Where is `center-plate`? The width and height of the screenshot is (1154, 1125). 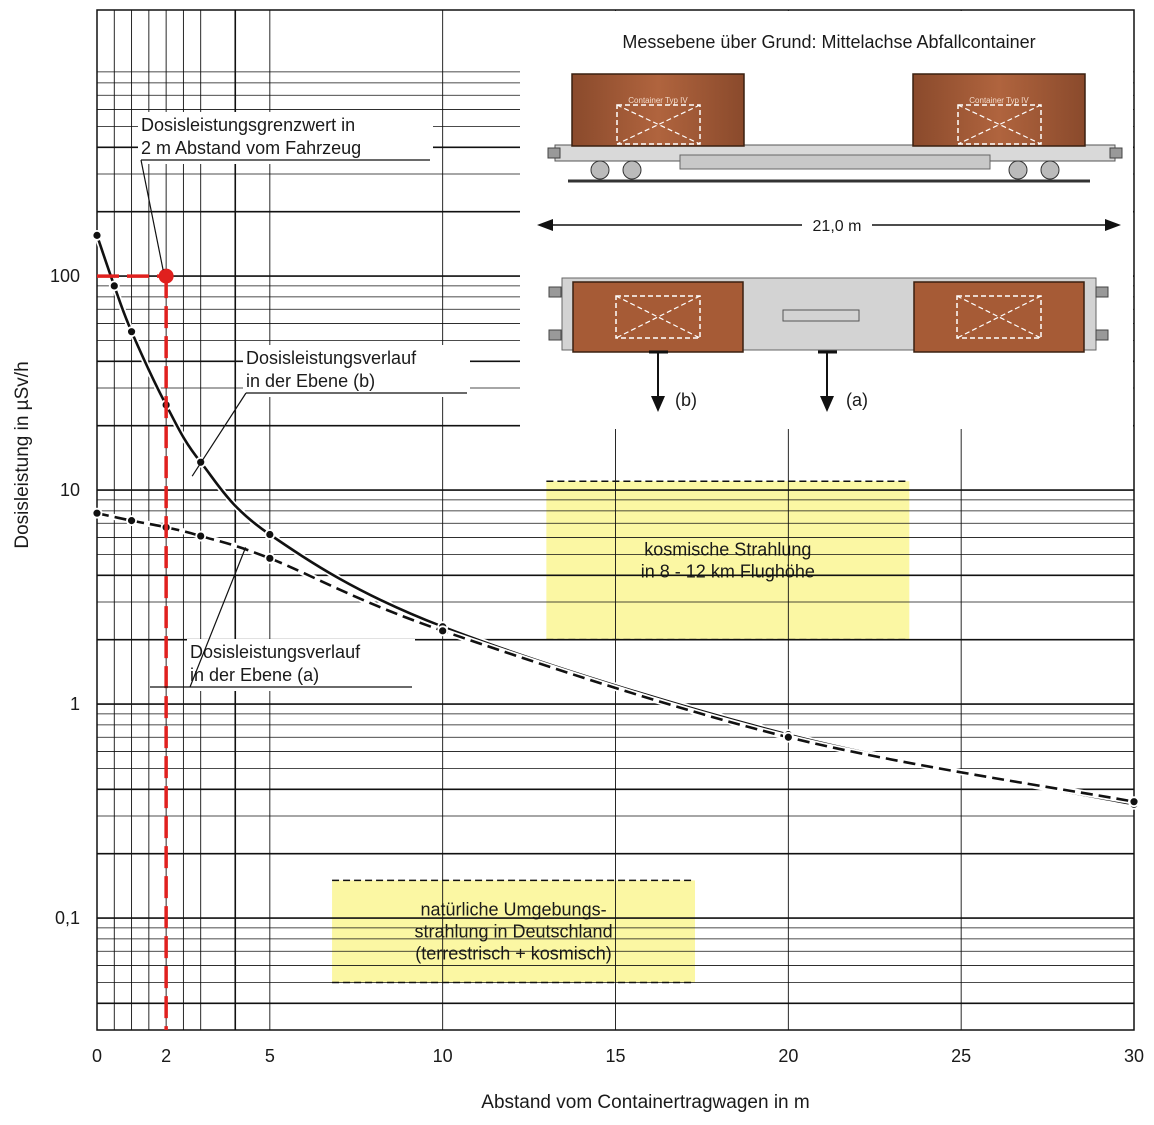
center-plate is located at coordinates (821, 315).